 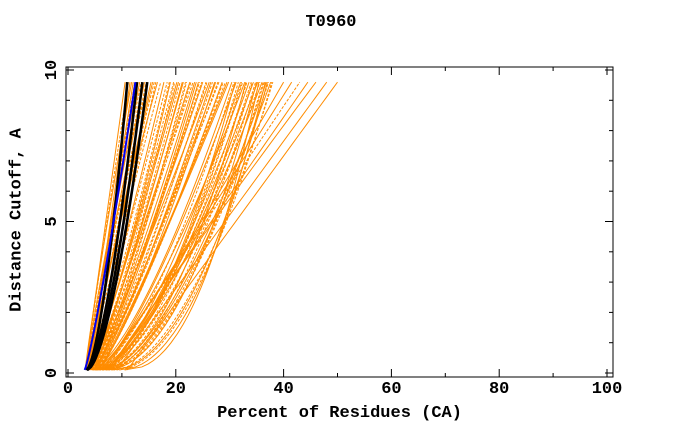 I want to click on y-tick-label: 0, so click(x=52, y=373).